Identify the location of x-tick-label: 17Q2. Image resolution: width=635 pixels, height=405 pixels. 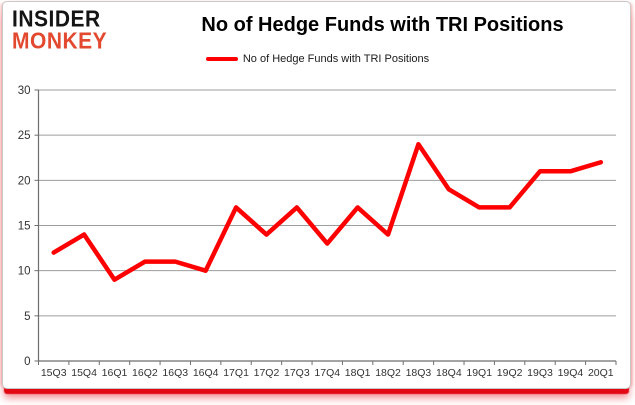
(267, 373).